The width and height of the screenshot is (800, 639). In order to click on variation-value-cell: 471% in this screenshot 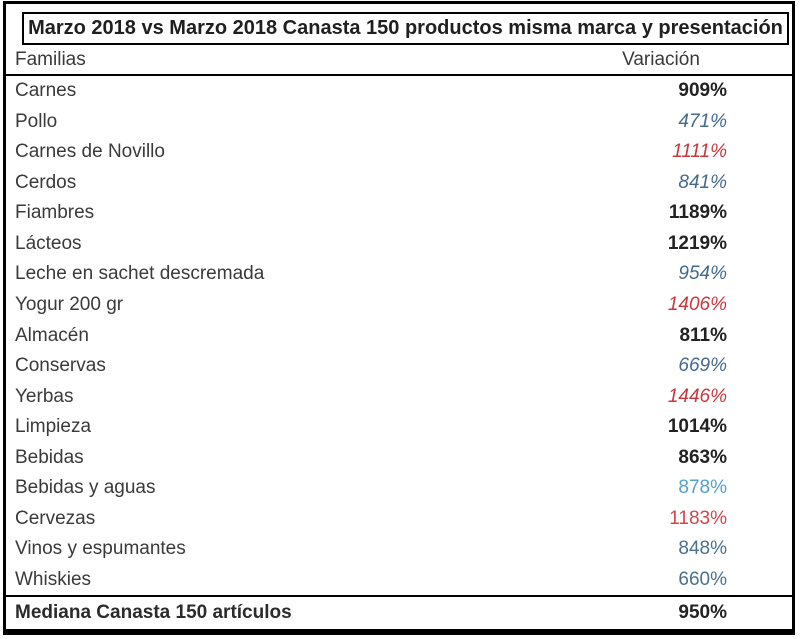, I will do `click(702, 121)`.